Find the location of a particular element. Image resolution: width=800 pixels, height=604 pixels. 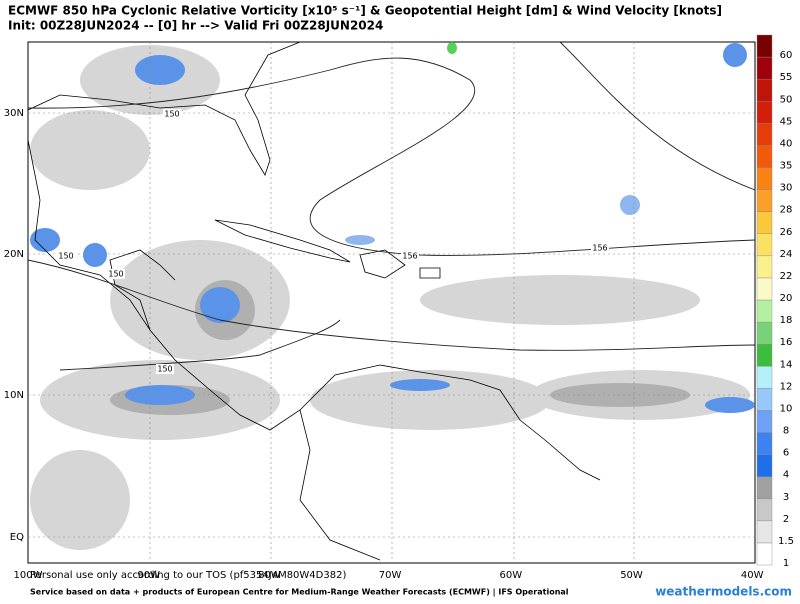

colorbar-label: 35 is located at coordinates (786, 166).